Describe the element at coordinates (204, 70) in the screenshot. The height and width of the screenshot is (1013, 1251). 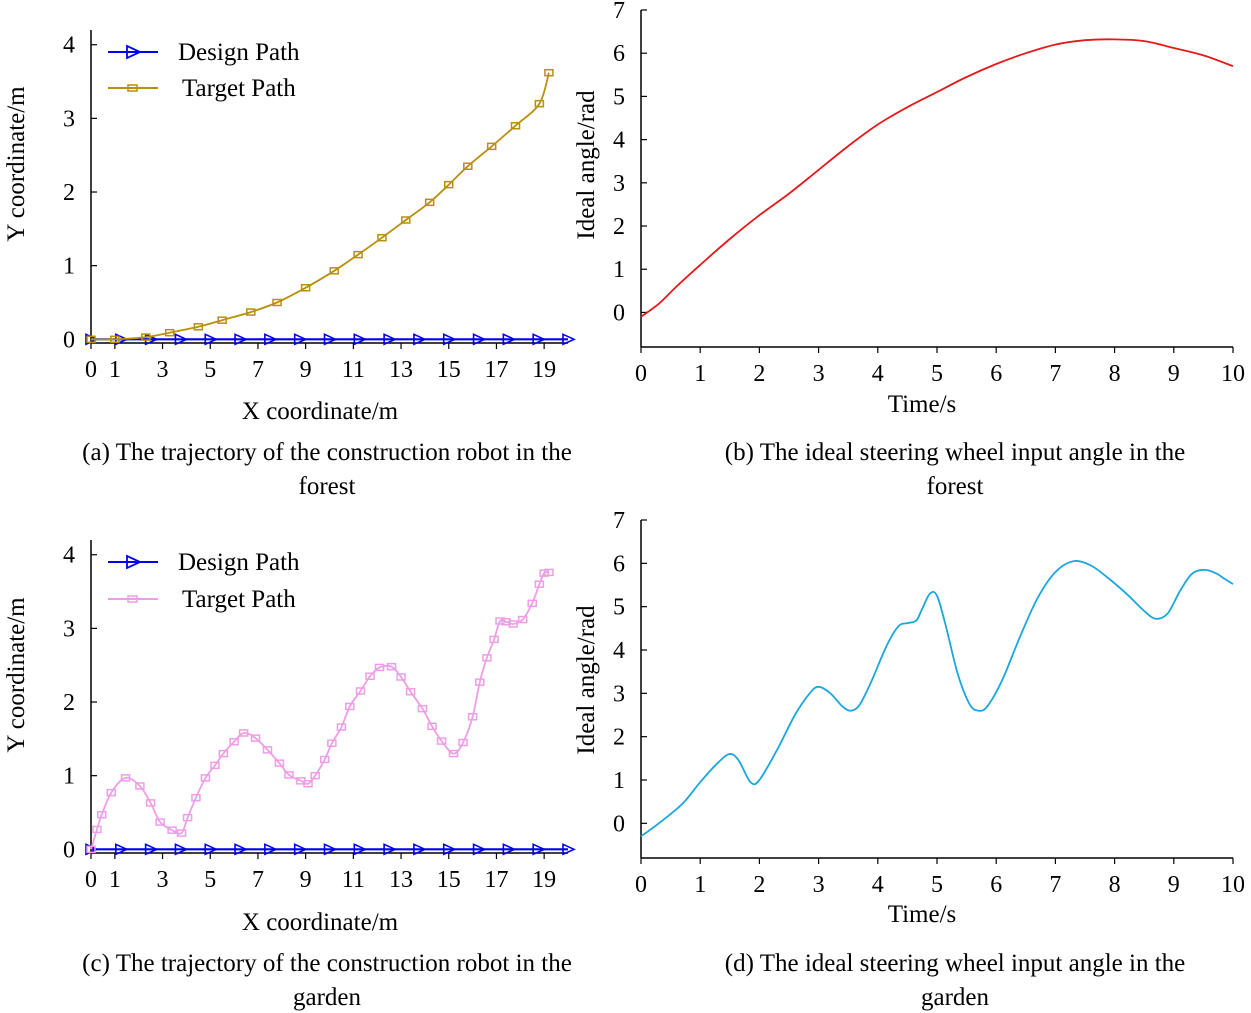
I see `panel-a-legend: Design Path Target Path` at that location.